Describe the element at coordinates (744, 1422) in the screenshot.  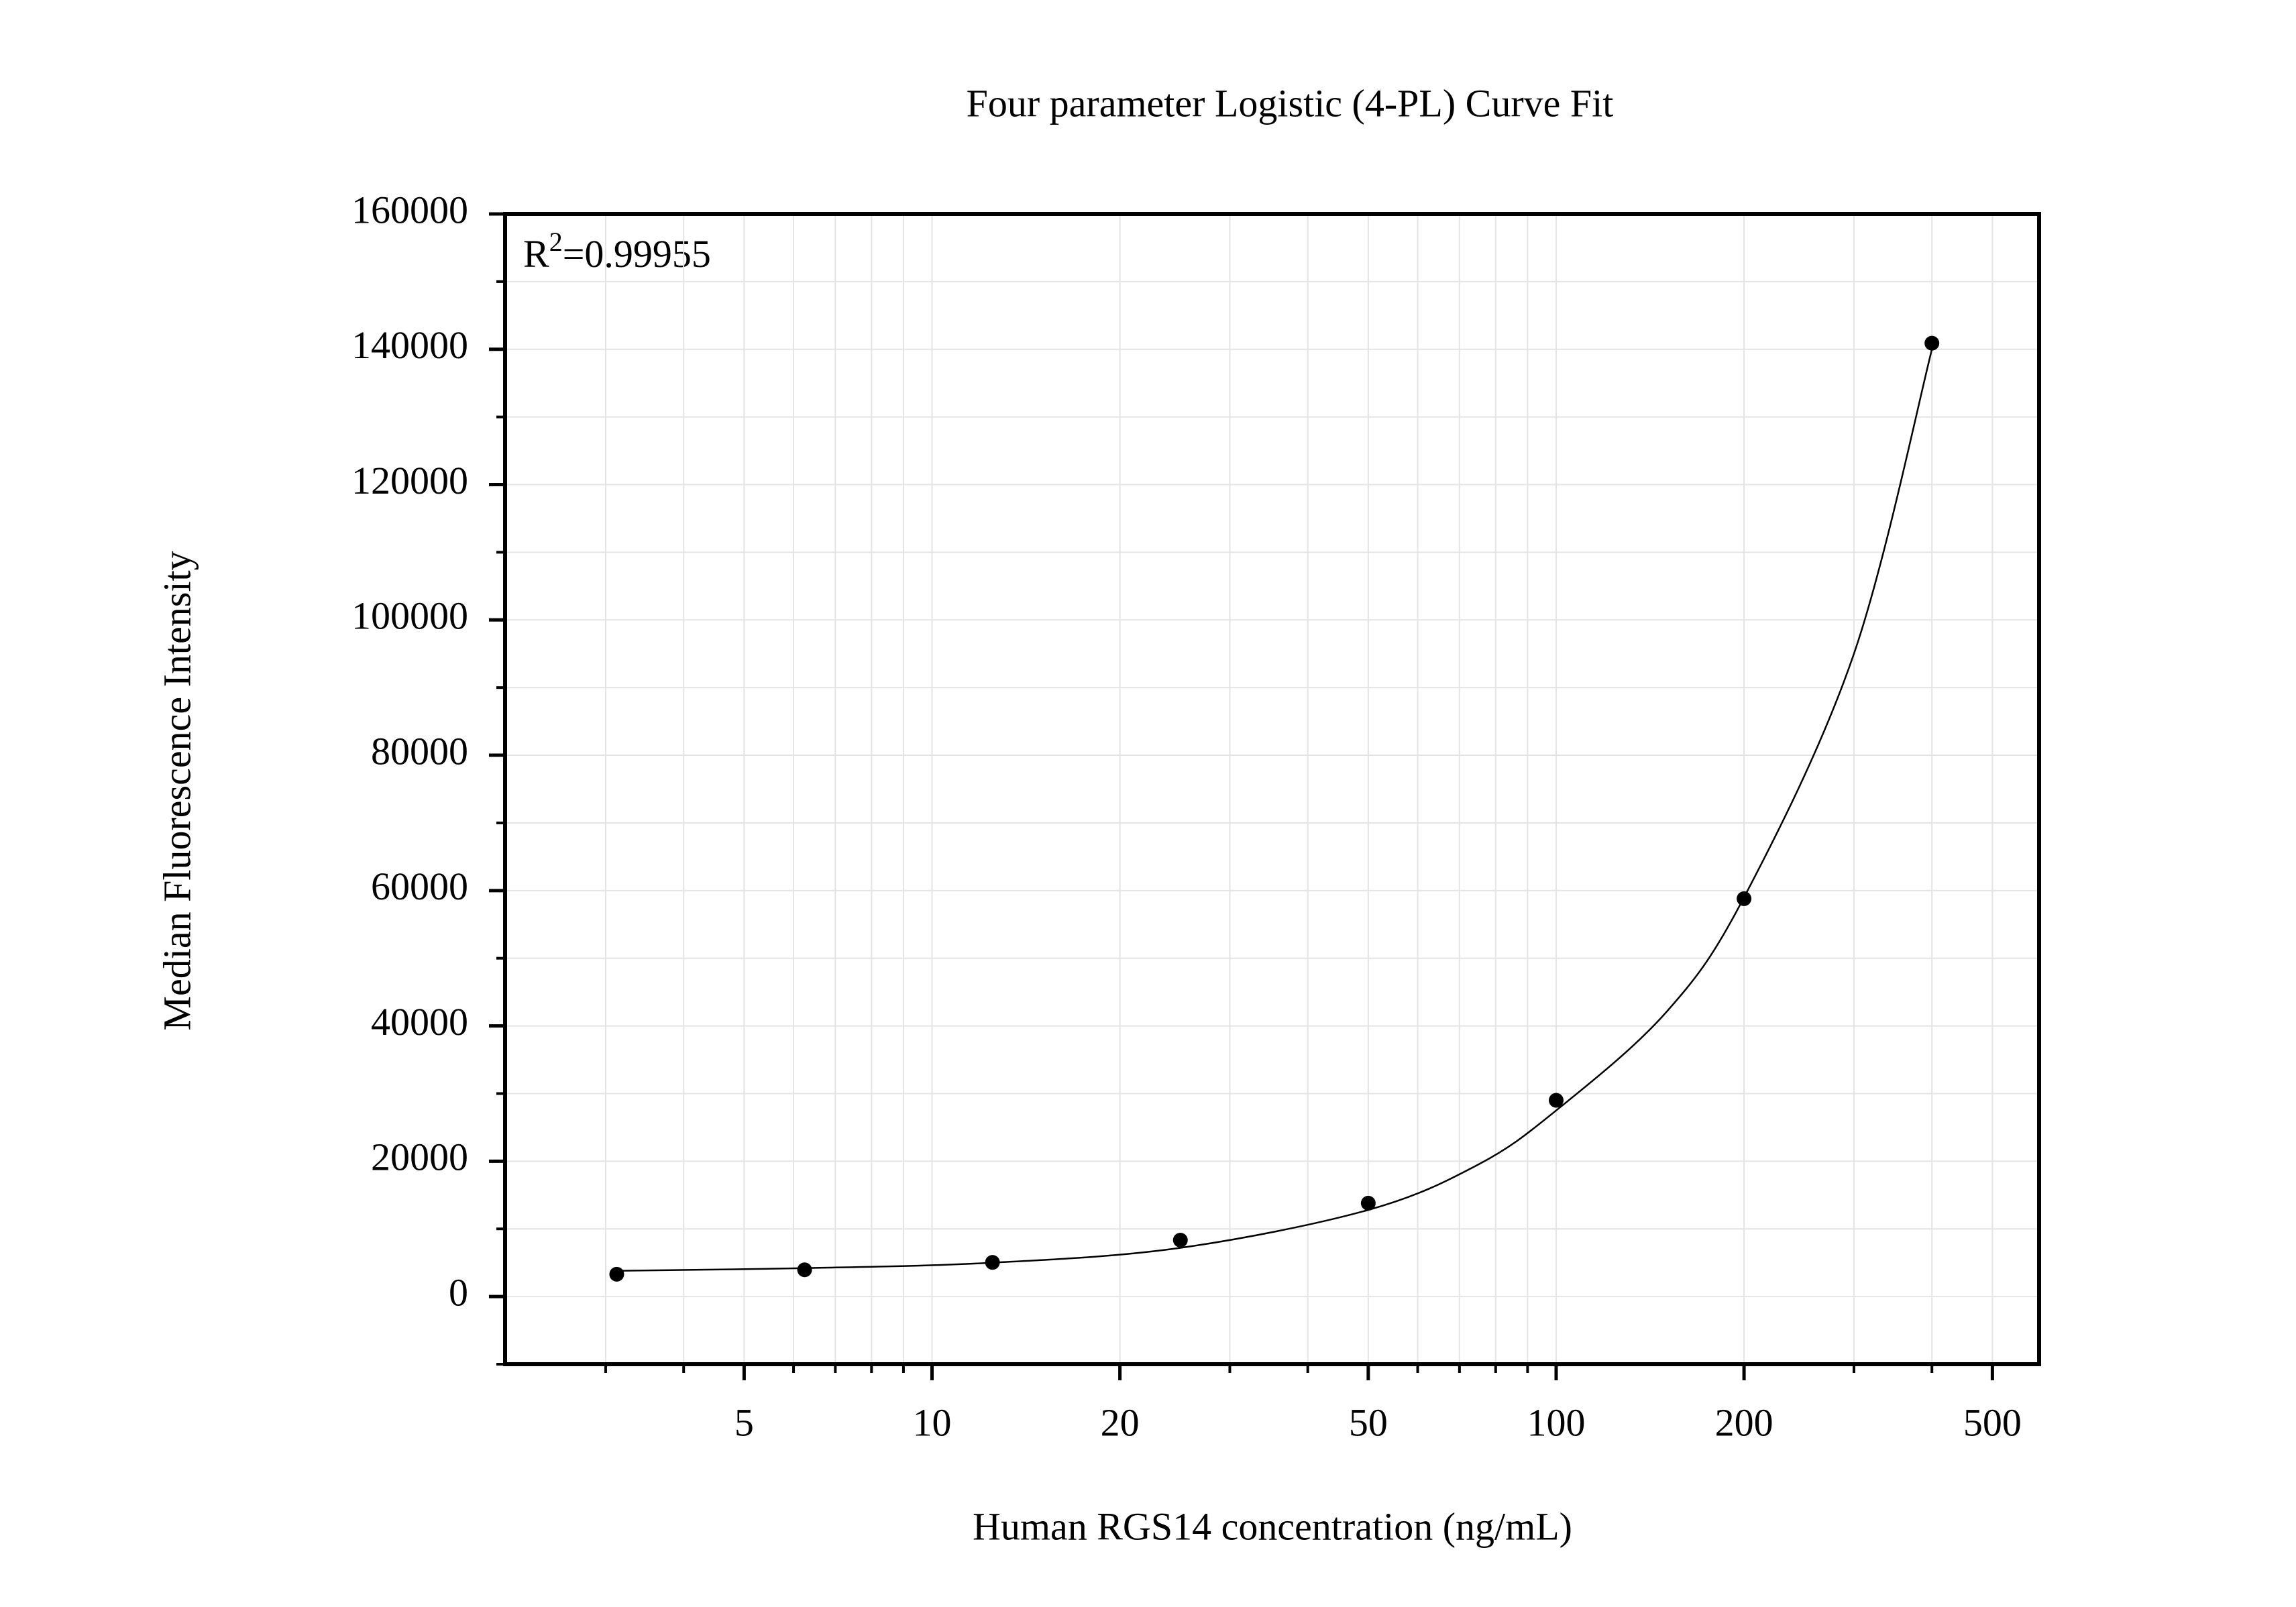
I see `x-tick-label: 5` at that location.